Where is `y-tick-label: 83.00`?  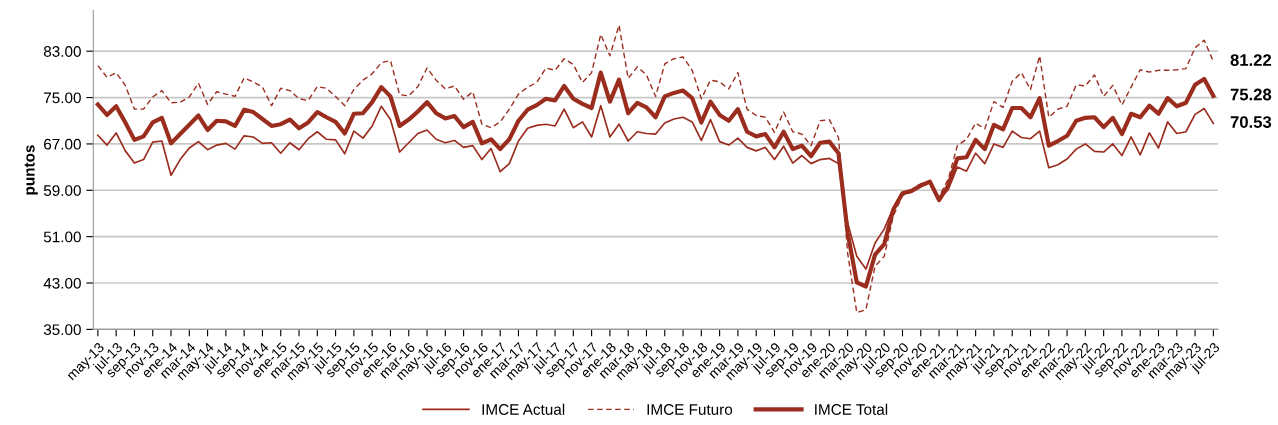 y-tick-label: 83.00 is located at coordinates (62, 51).